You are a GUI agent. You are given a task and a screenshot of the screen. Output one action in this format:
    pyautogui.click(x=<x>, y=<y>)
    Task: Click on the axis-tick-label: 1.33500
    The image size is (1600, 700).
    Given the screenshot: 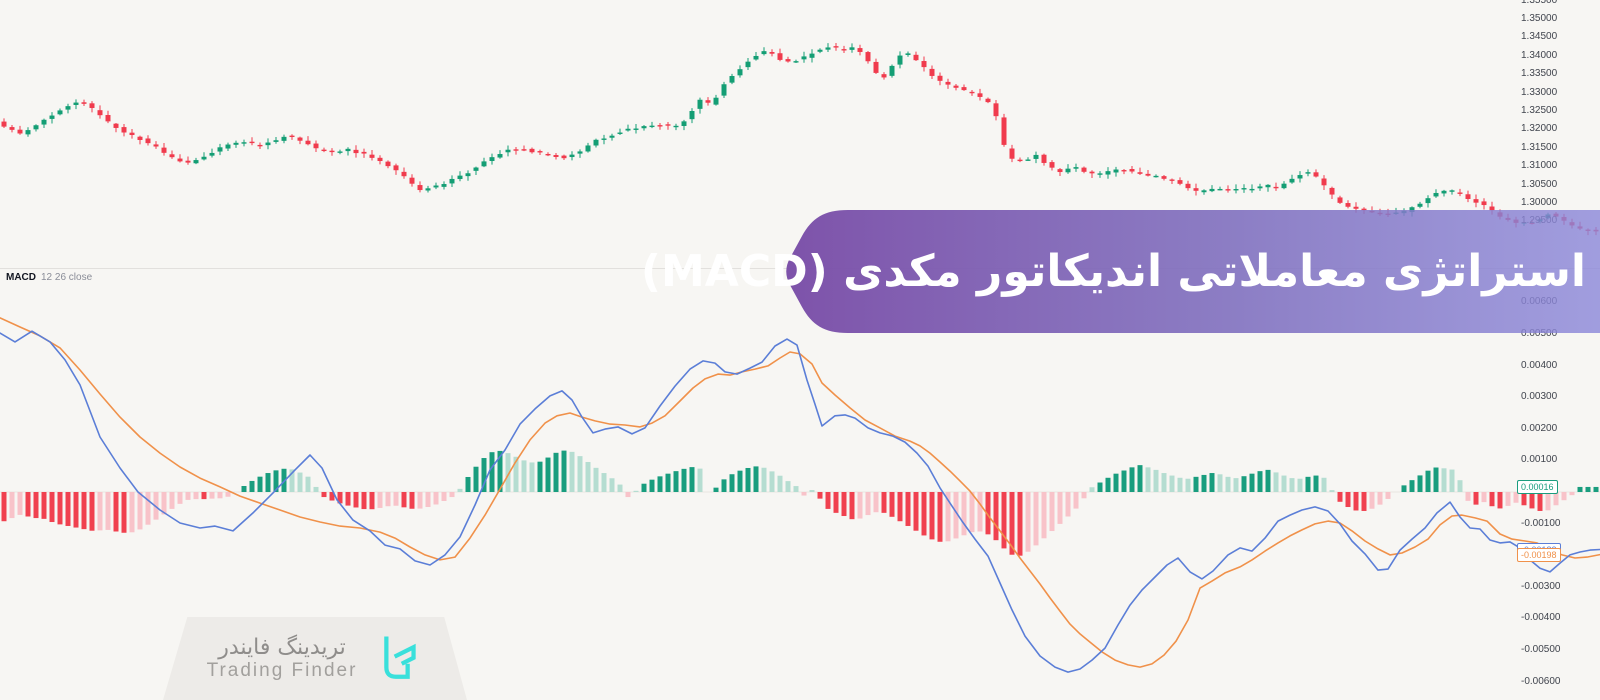 What is the action you would take?
    pyautogui.click(x=1539, y=74)
    